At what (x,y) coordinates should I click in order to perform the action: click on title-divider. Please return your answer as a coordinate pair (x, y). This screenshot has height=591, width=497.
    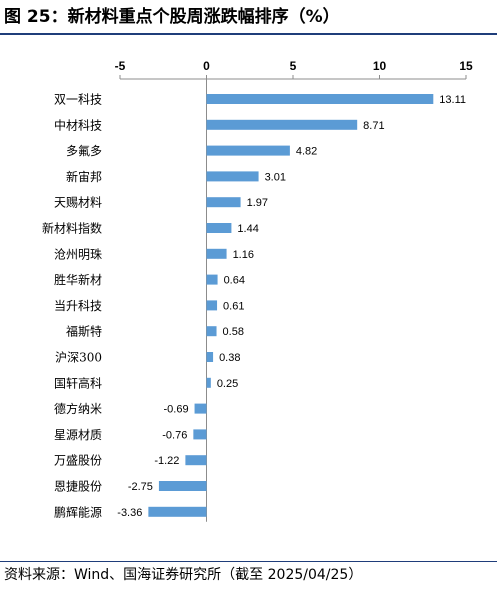
    Looking at the image, I should click on (248, 34).